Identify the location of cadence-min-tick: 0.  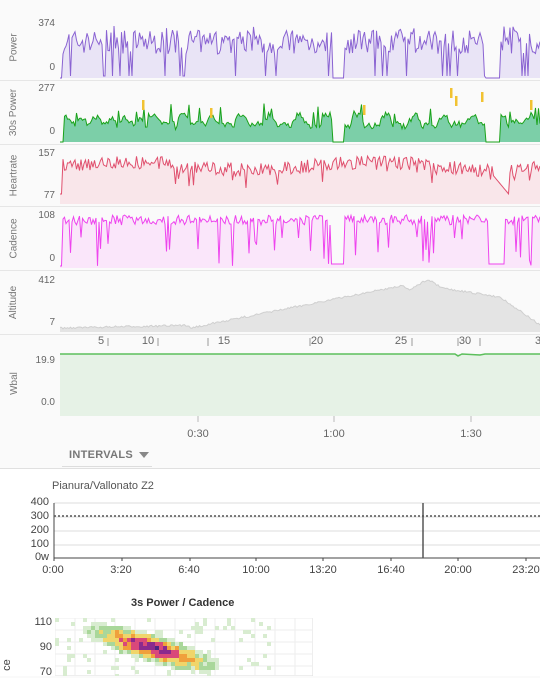
(52, 258).